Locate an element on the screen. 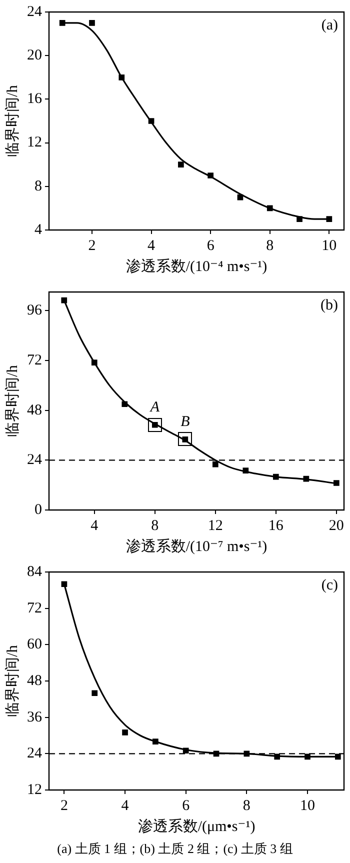  annotation: (a) is located at coordinates (329, 25).